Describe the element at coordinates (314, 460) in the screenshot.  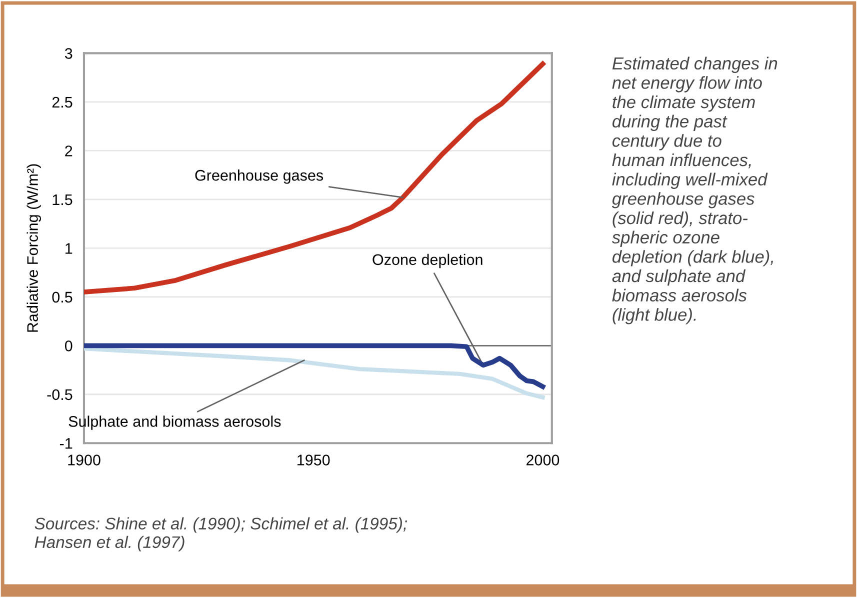
I see `x-tick-label: 1950` at that location.